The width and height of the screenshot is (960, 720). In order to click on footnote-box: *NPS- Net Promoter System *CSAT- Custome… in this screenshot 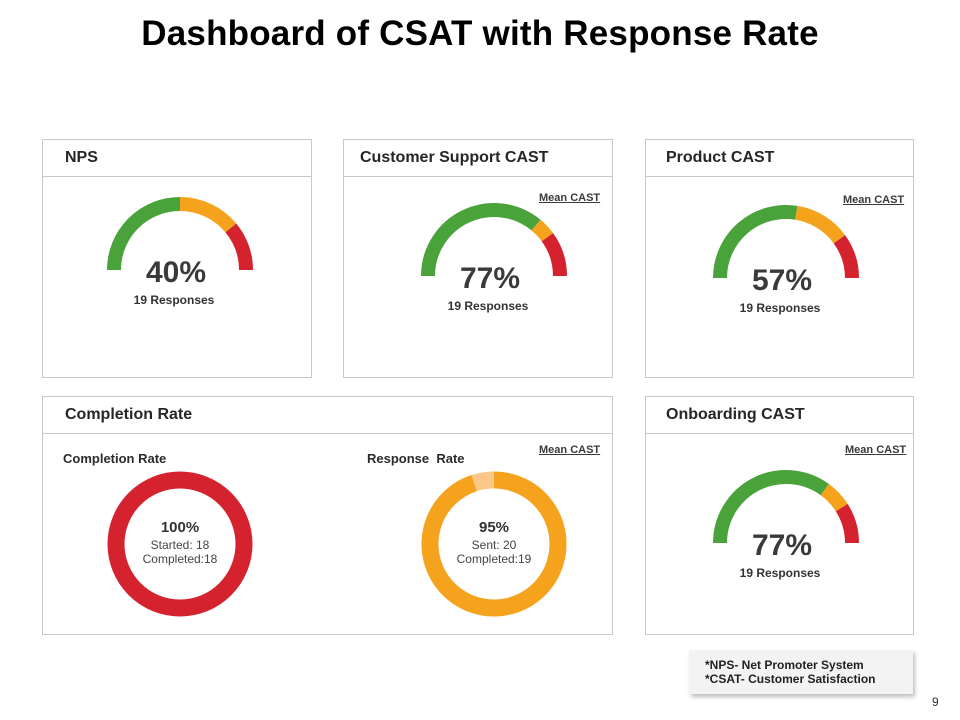, I will do `click(801, 672)`.